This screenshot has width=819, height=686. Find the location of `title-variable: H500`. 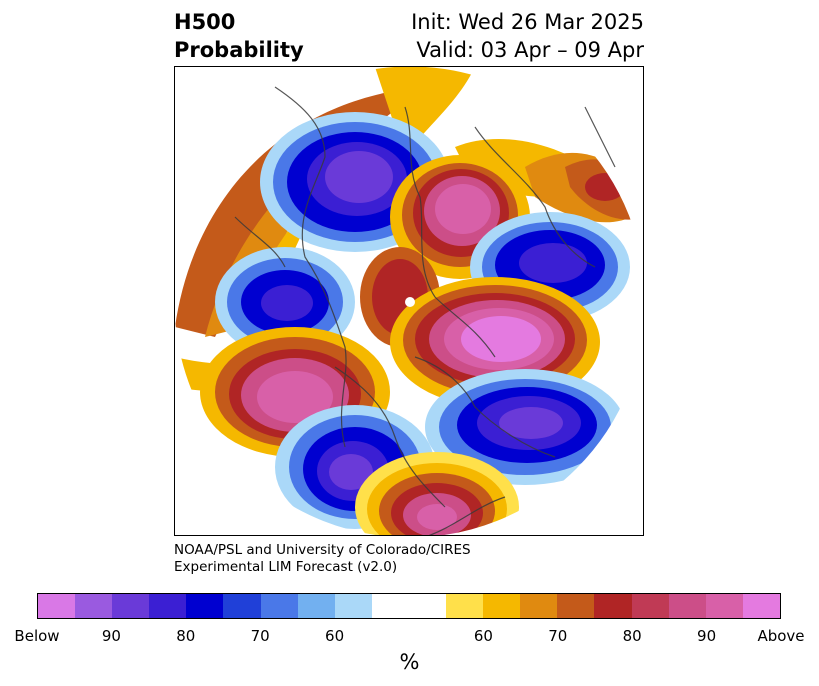

title-variable: H500 is located at coordinates (205, 22).